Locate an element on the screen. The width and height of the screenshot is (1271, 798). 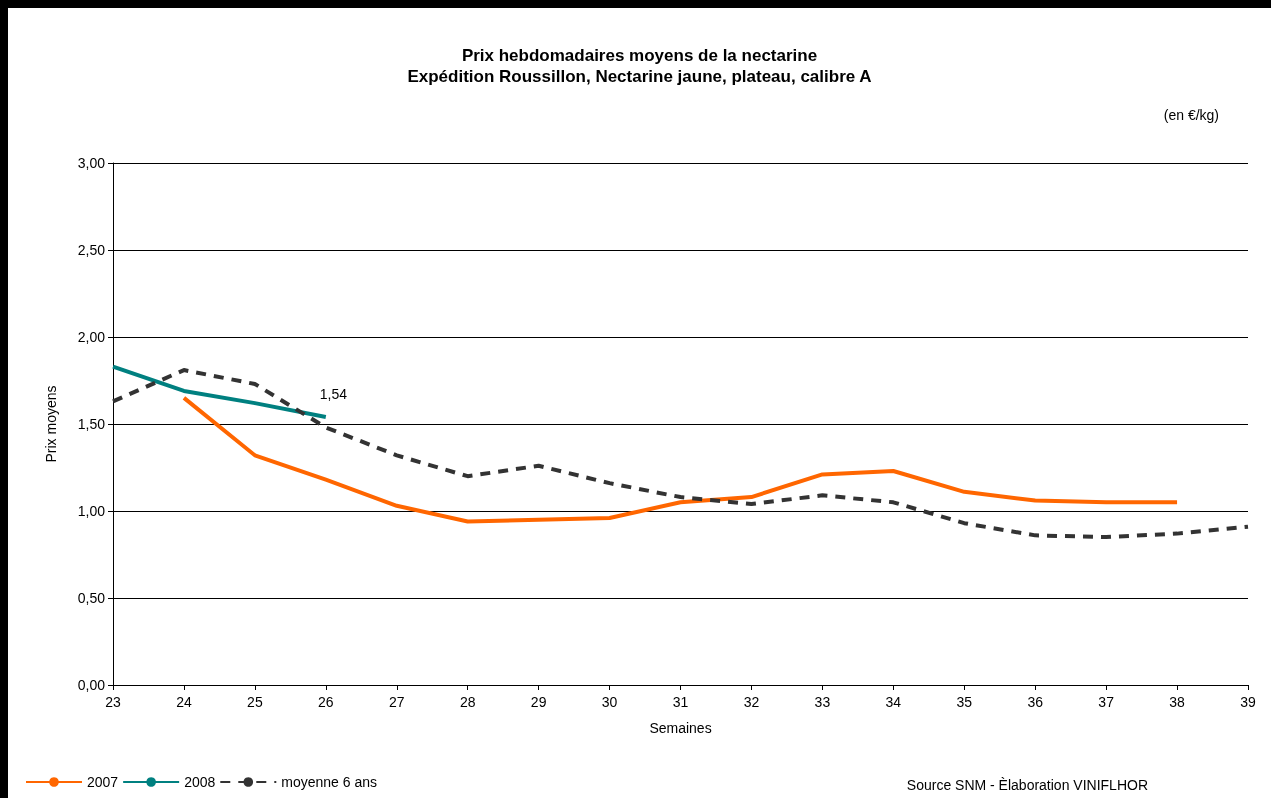
x-axis-title: Semaines is located at coordinates (680, 728).